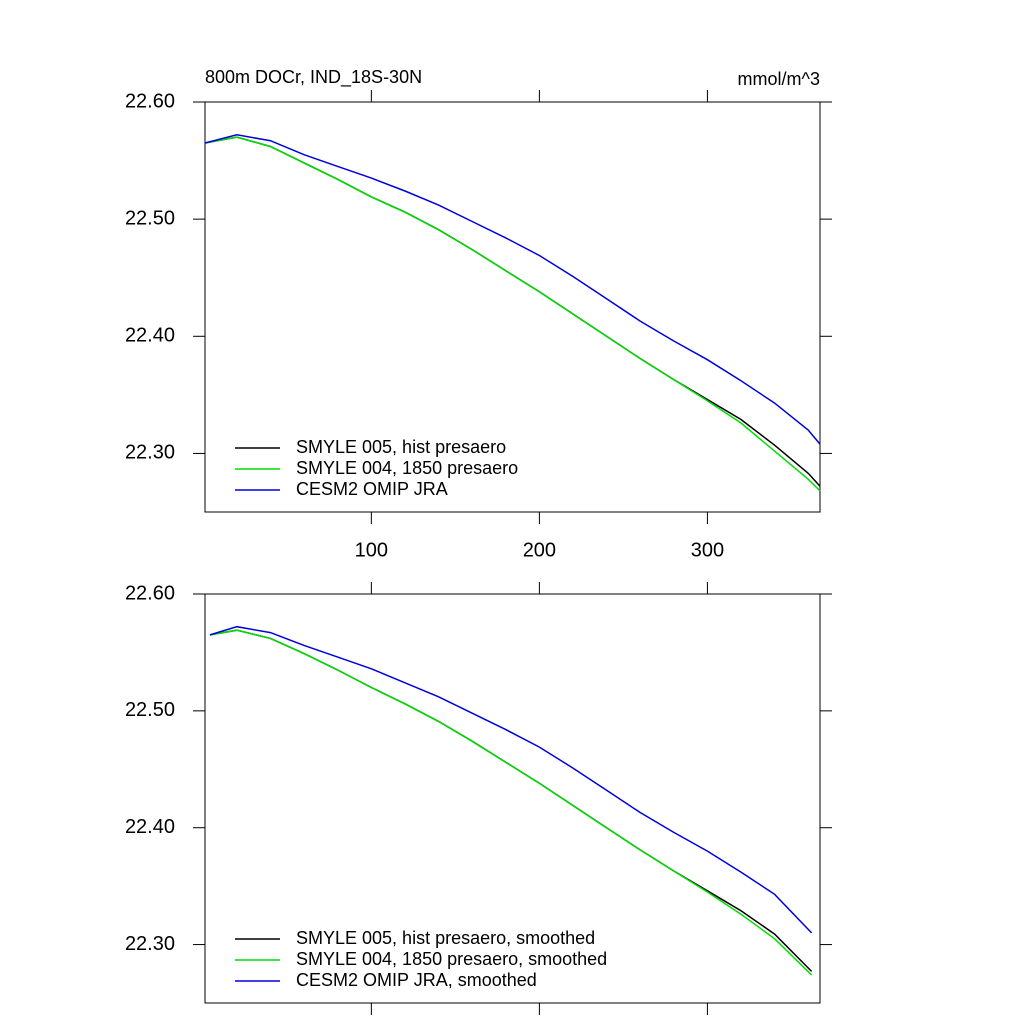  What do you see at coordinates (416, 980) in the screenshot?
I see `legend-label: CESM2 OMIP JRA, smoothed` at bounding box center [416, 980].